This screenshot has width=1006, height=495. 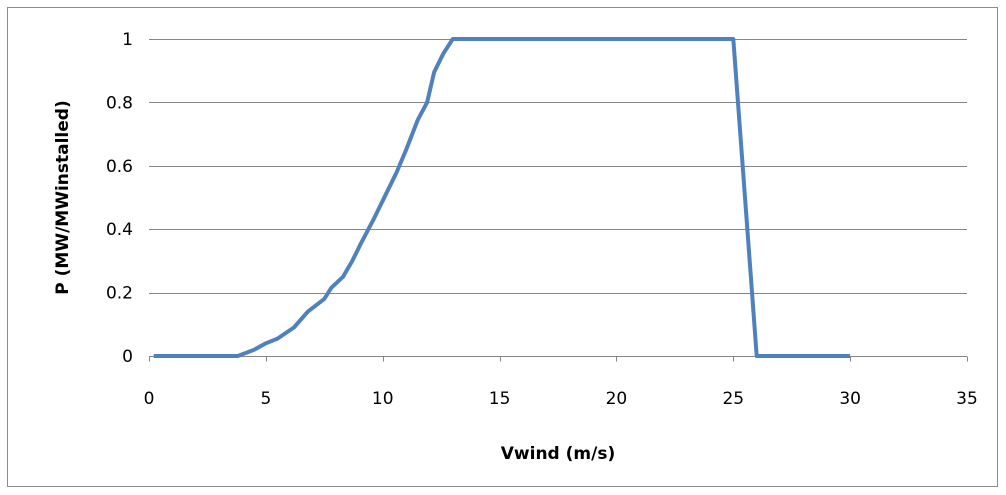 I want to click on y-tick-label: 0.6, so click(x=119, y=167).